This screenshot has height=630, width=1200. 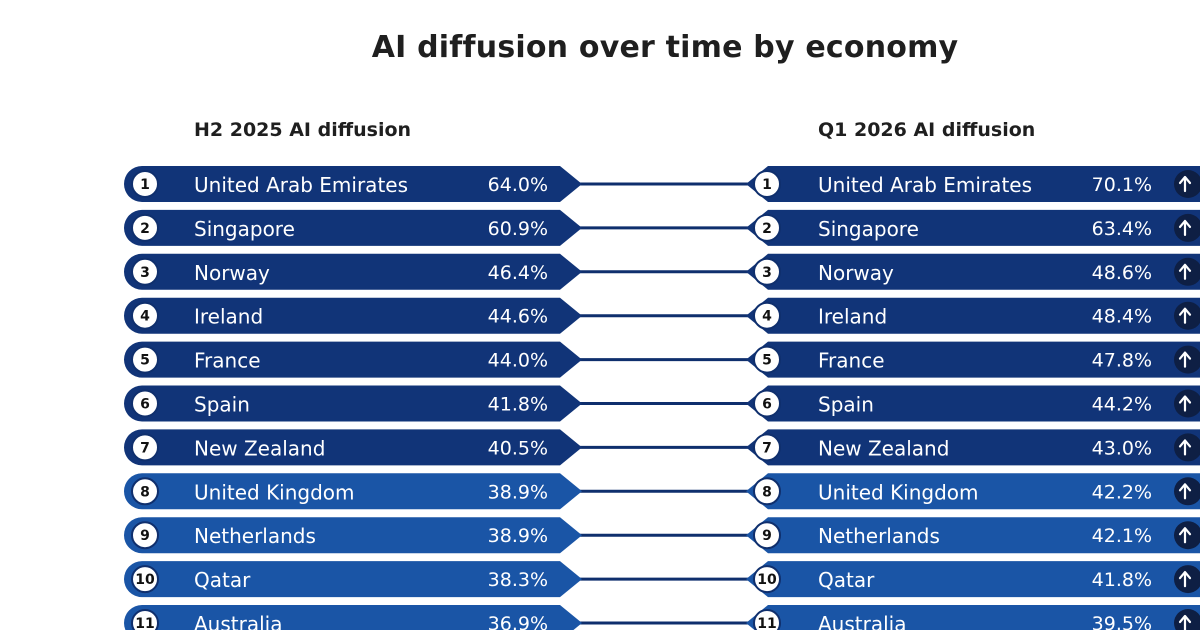 I want to click on rank-number-h2: 4, so click(x=145, y=317).